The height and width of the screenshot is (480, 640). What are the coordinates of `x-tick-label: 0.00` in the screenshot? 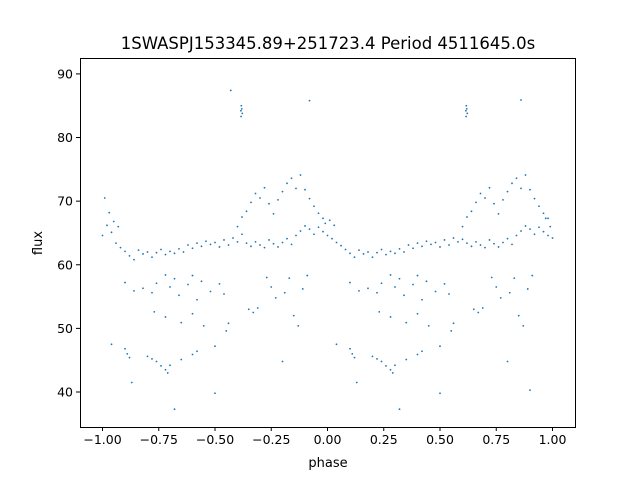 It's located at (328, 439).